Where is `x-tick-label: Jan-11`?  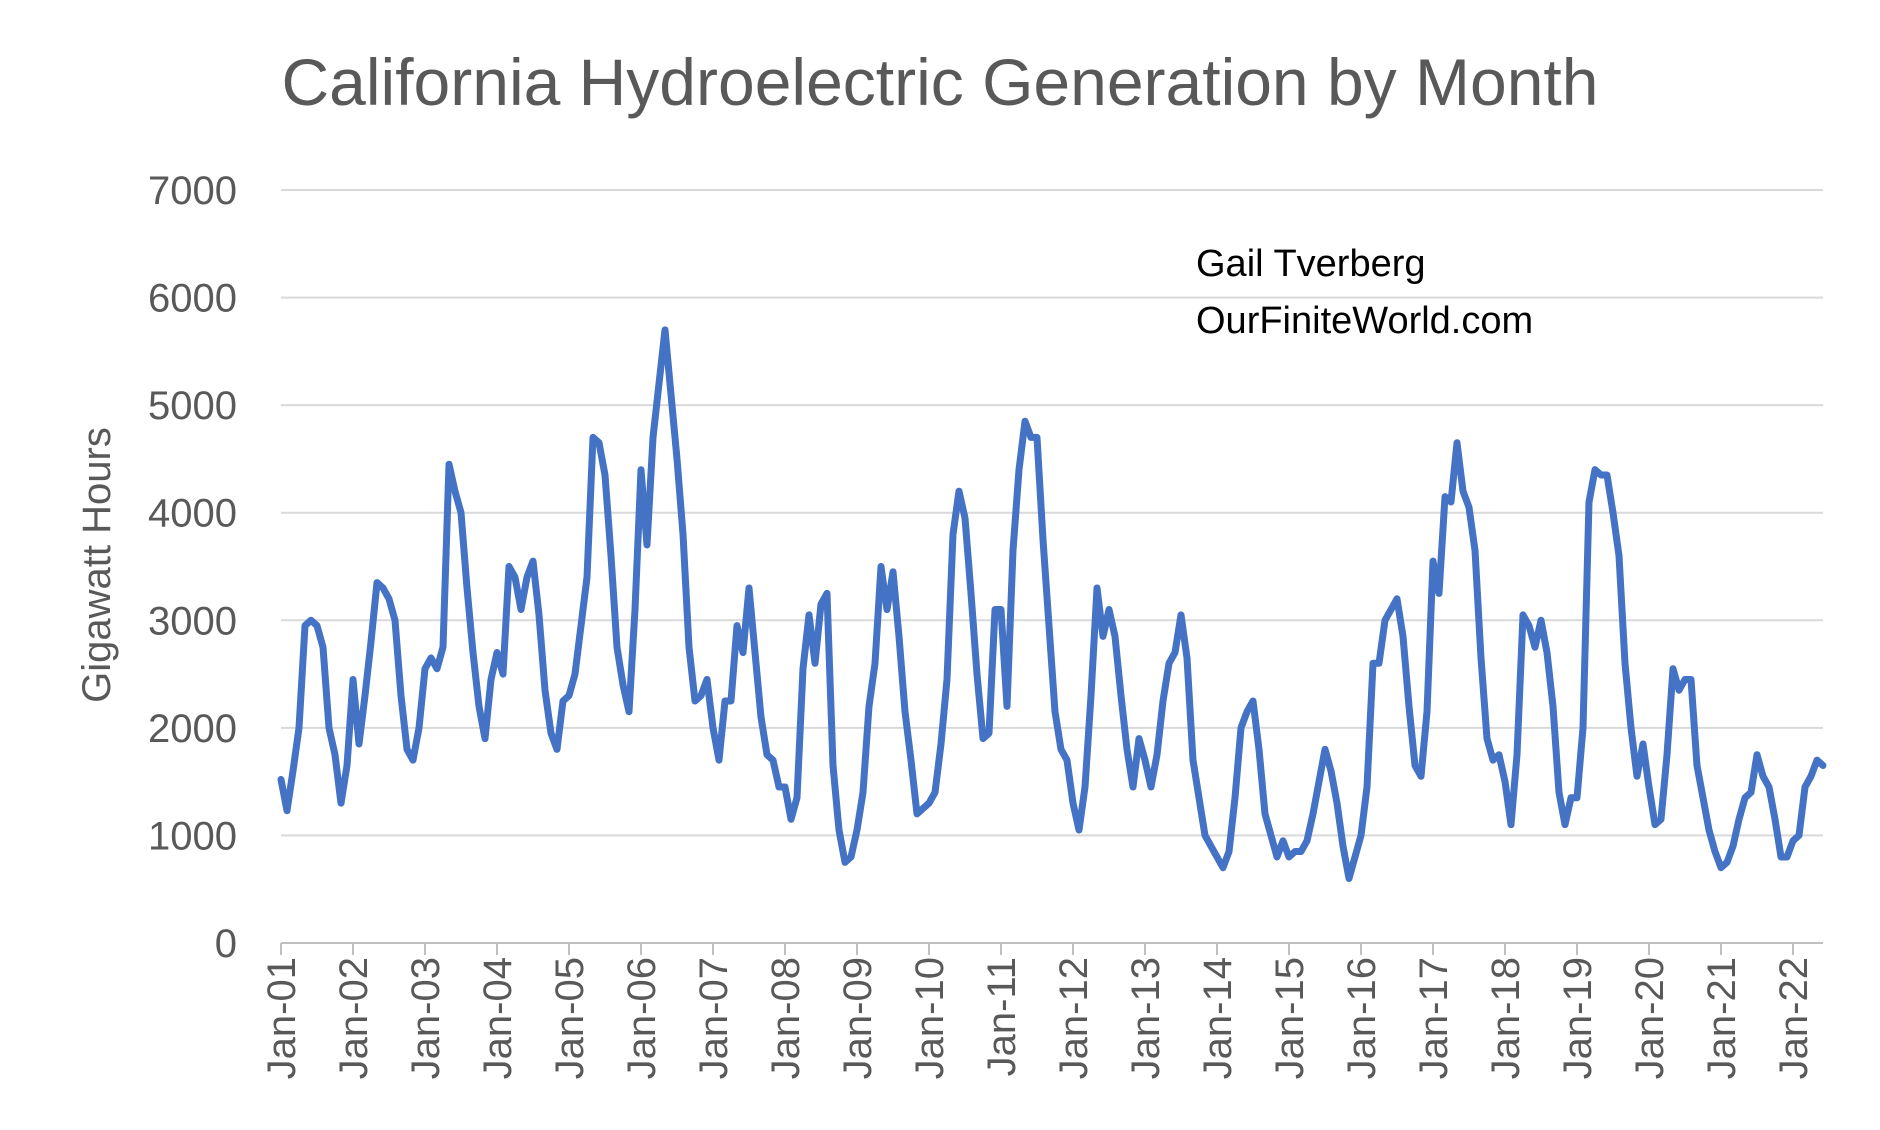
x-tick-label: Jan-11 is located at coordinates (1002, 1016).